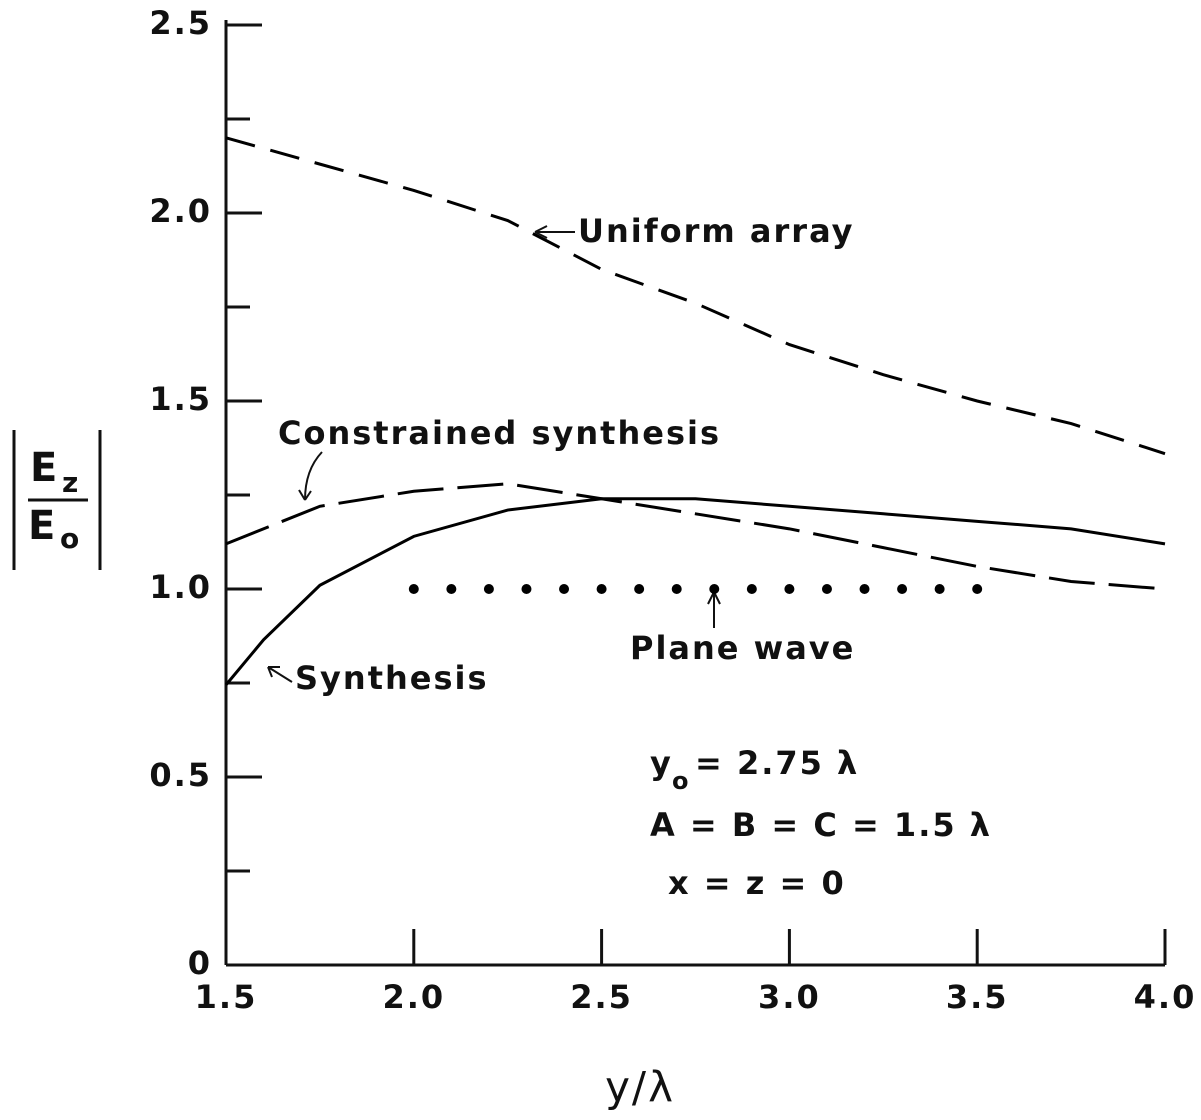 This screenshot has width=1201, height=1120. What do you see at coordinates (180, 211) in the screenshot?
I see `y-tick-label: 2.0` at bounding box center [180, 211].